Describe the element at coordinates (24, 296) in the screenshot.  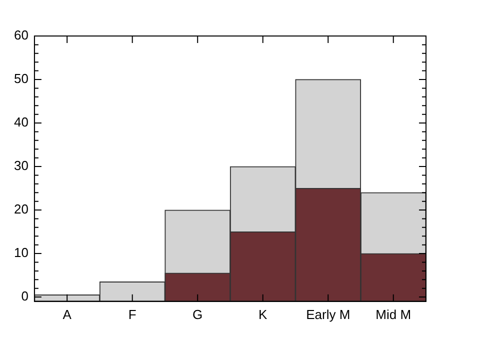
I see `y-tick-label: 0` at that location.